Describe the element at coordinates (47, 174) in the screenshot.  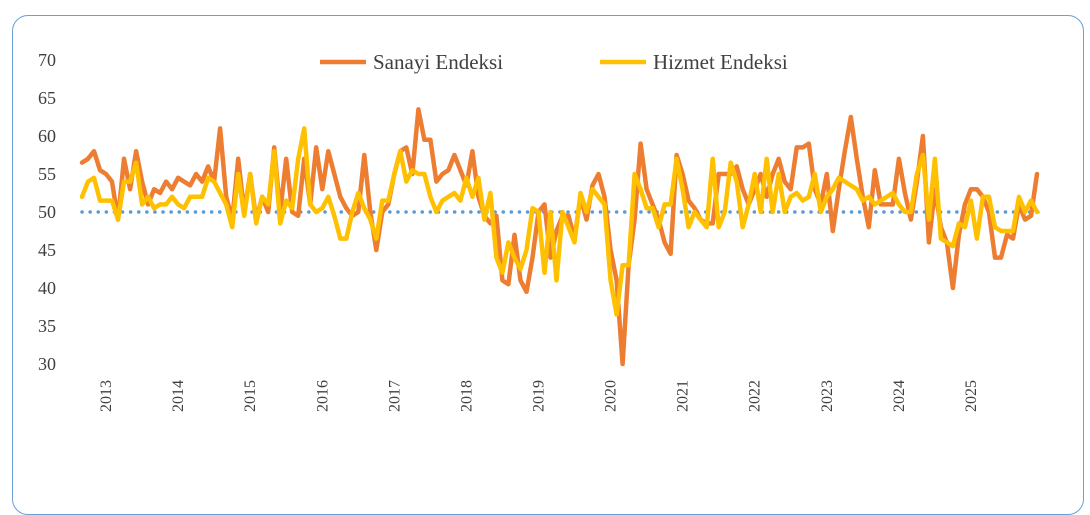
I see `y-tick-label: 55` at that location.